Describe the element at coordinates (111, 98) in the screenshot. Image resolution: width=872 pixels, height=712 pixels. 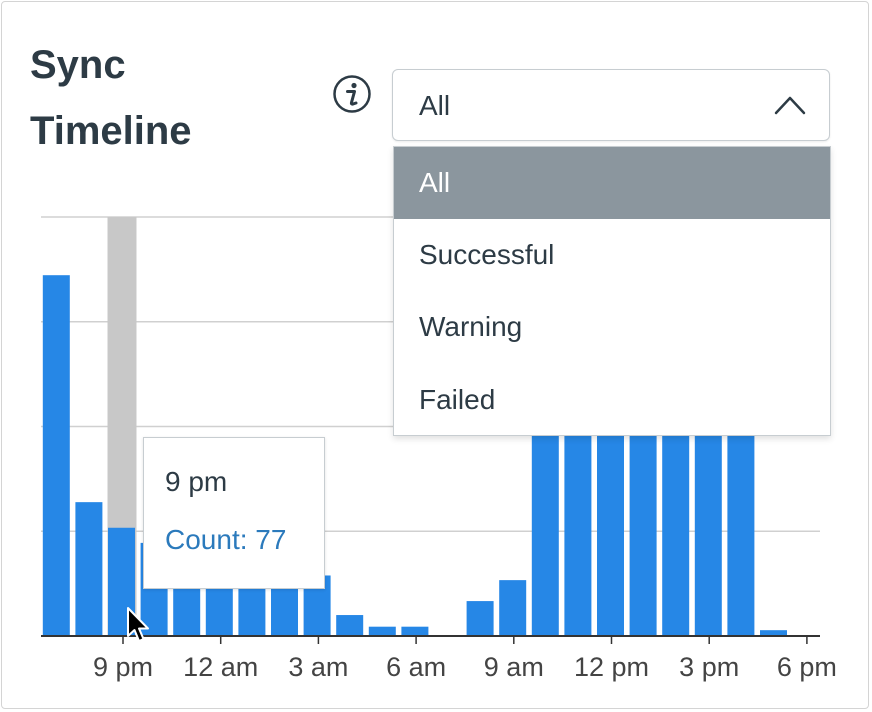
I see `widget-title: Sync Timeline` at that location.